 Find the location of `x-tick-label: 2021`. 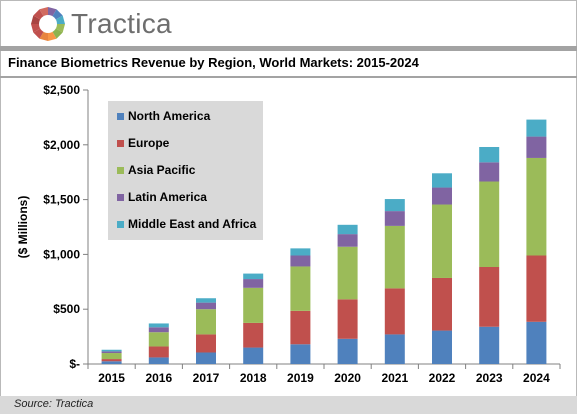

x-tick-label: 2021 is located at coordinates (394, 378).